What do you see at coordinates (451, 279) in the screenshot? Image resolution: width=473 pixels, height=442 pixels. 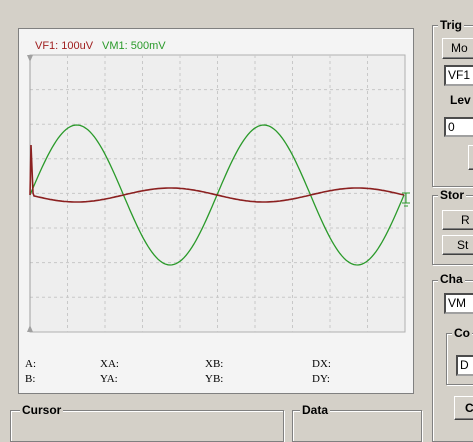 I see `channel-title: Cha` at bounding box center [451, 279].